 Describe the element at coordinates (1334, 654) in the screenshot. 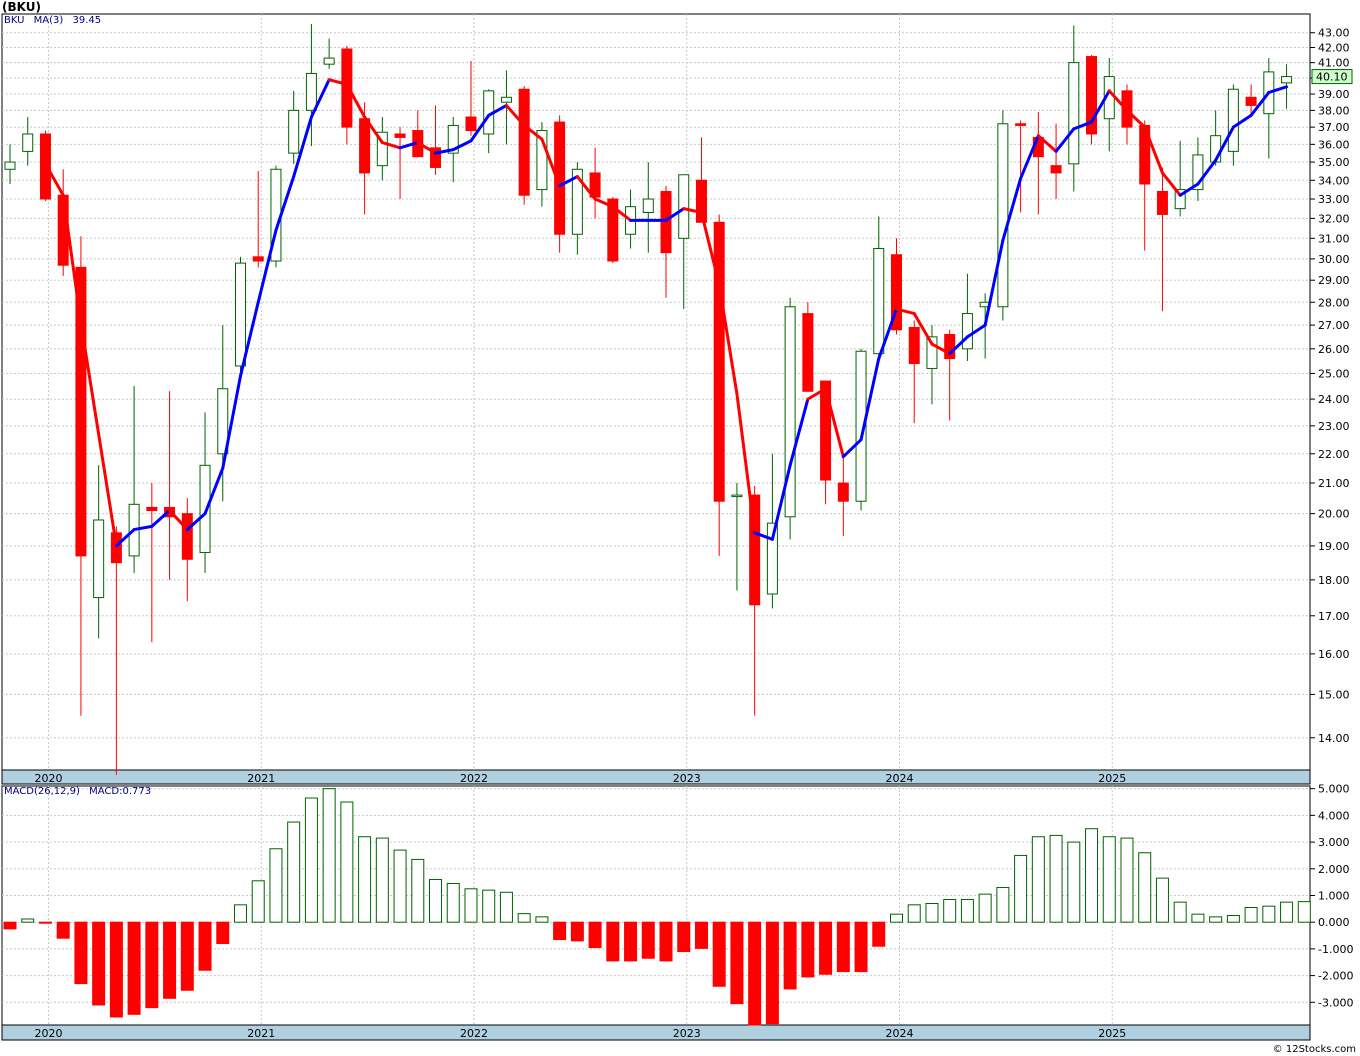

I see `price-tick-label: 16.00` at that location.